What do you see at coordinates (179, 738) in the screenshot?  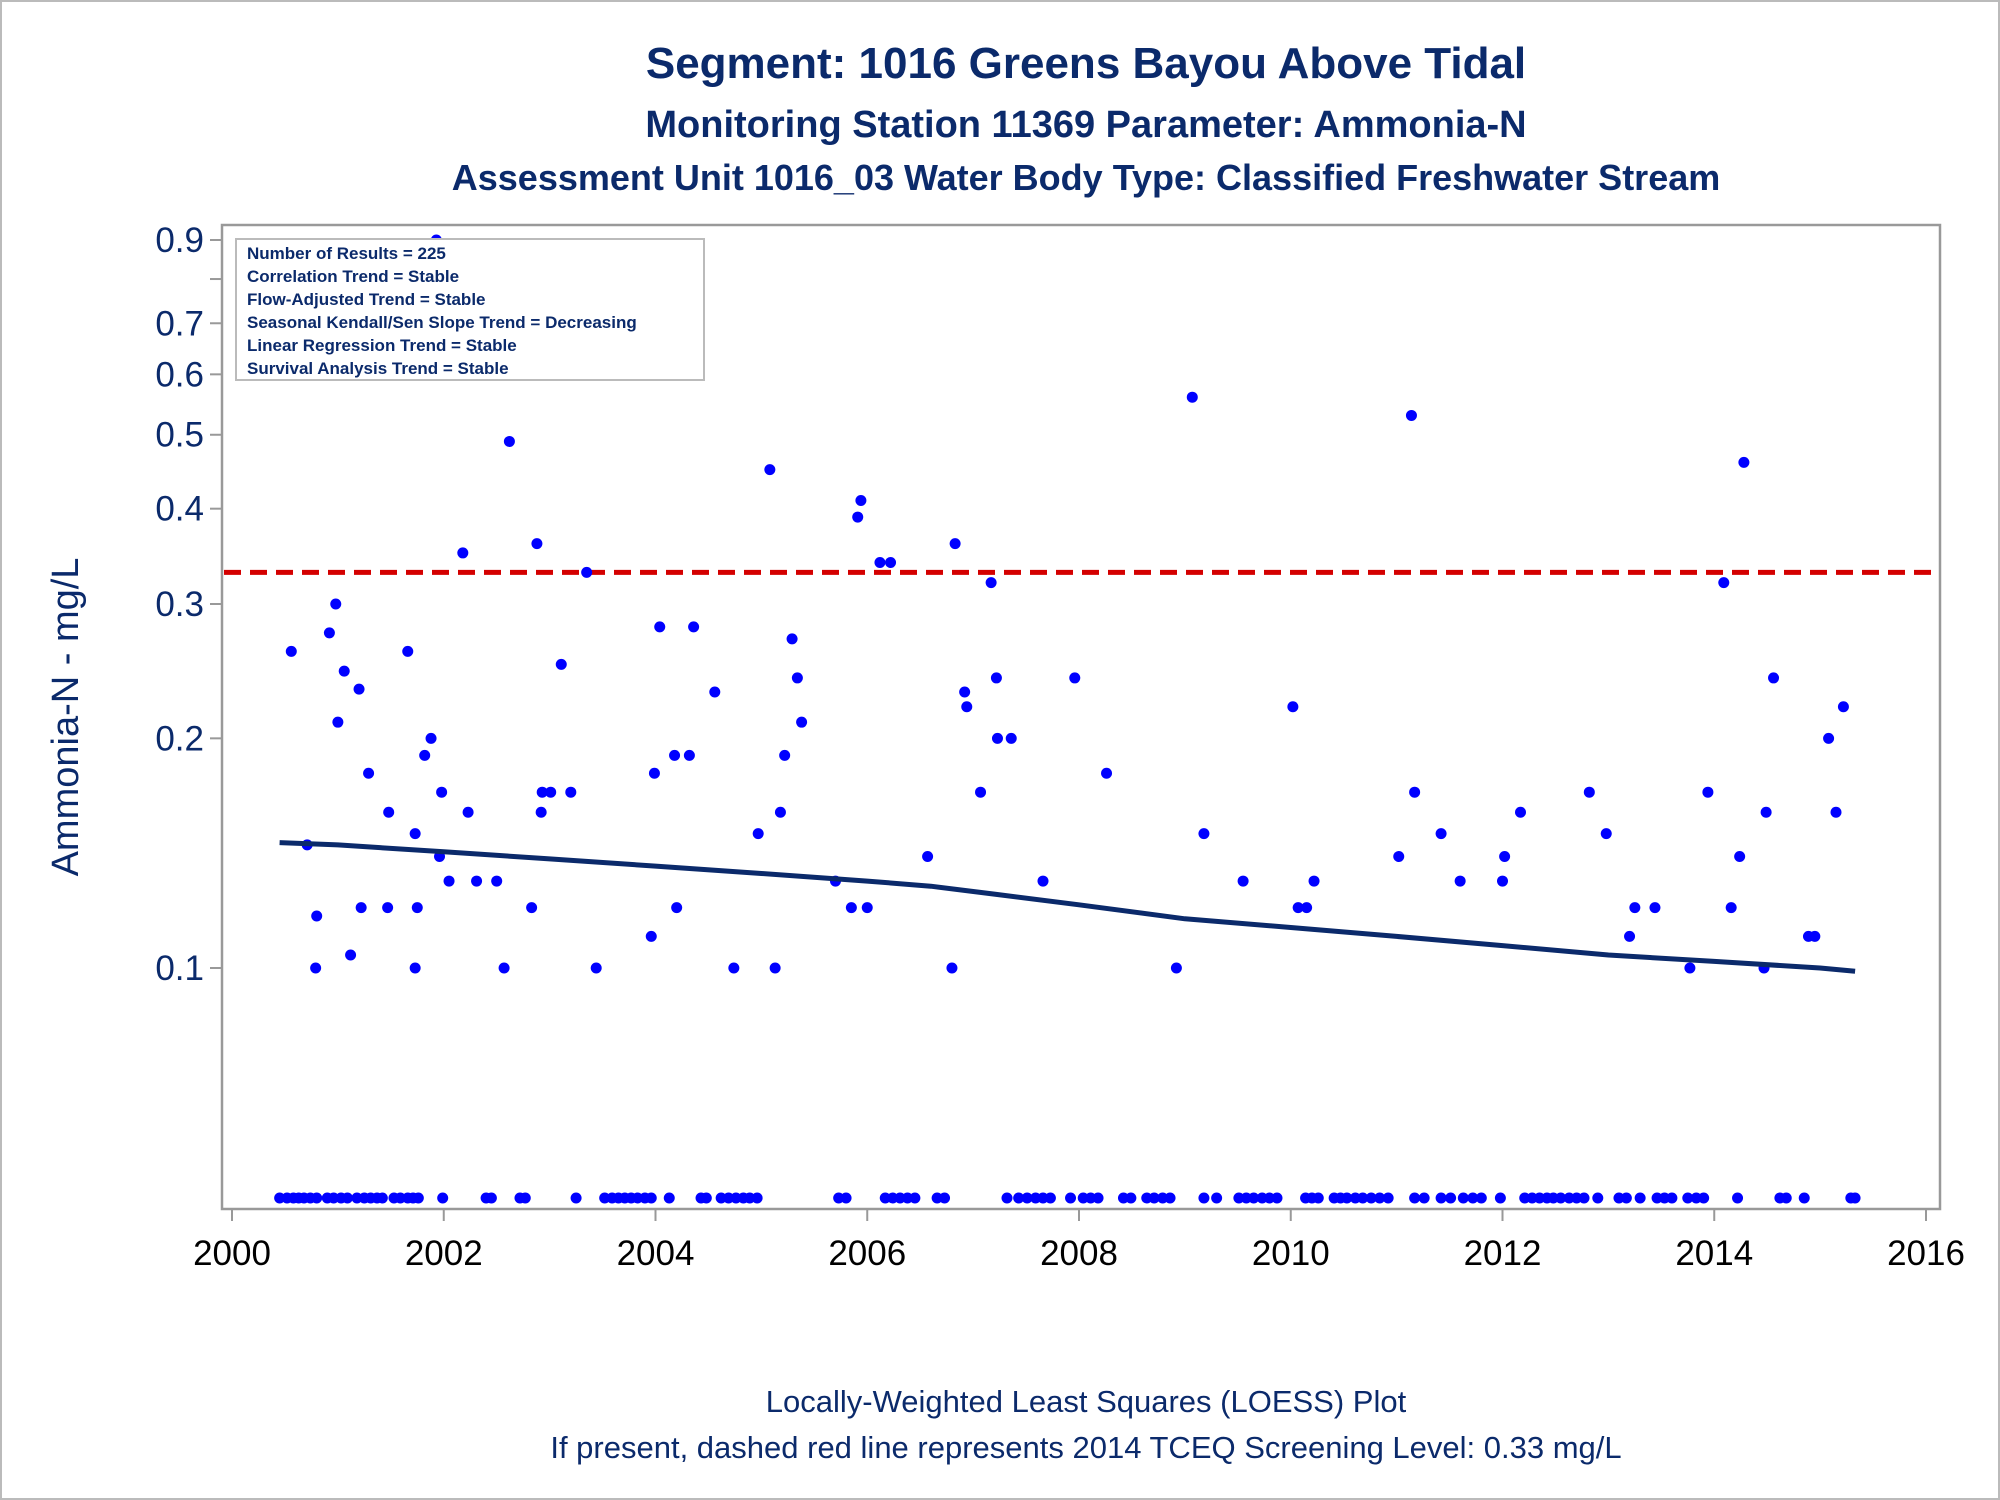 I see `y-tick-label: 0.2` at bounding box center [179, 738].